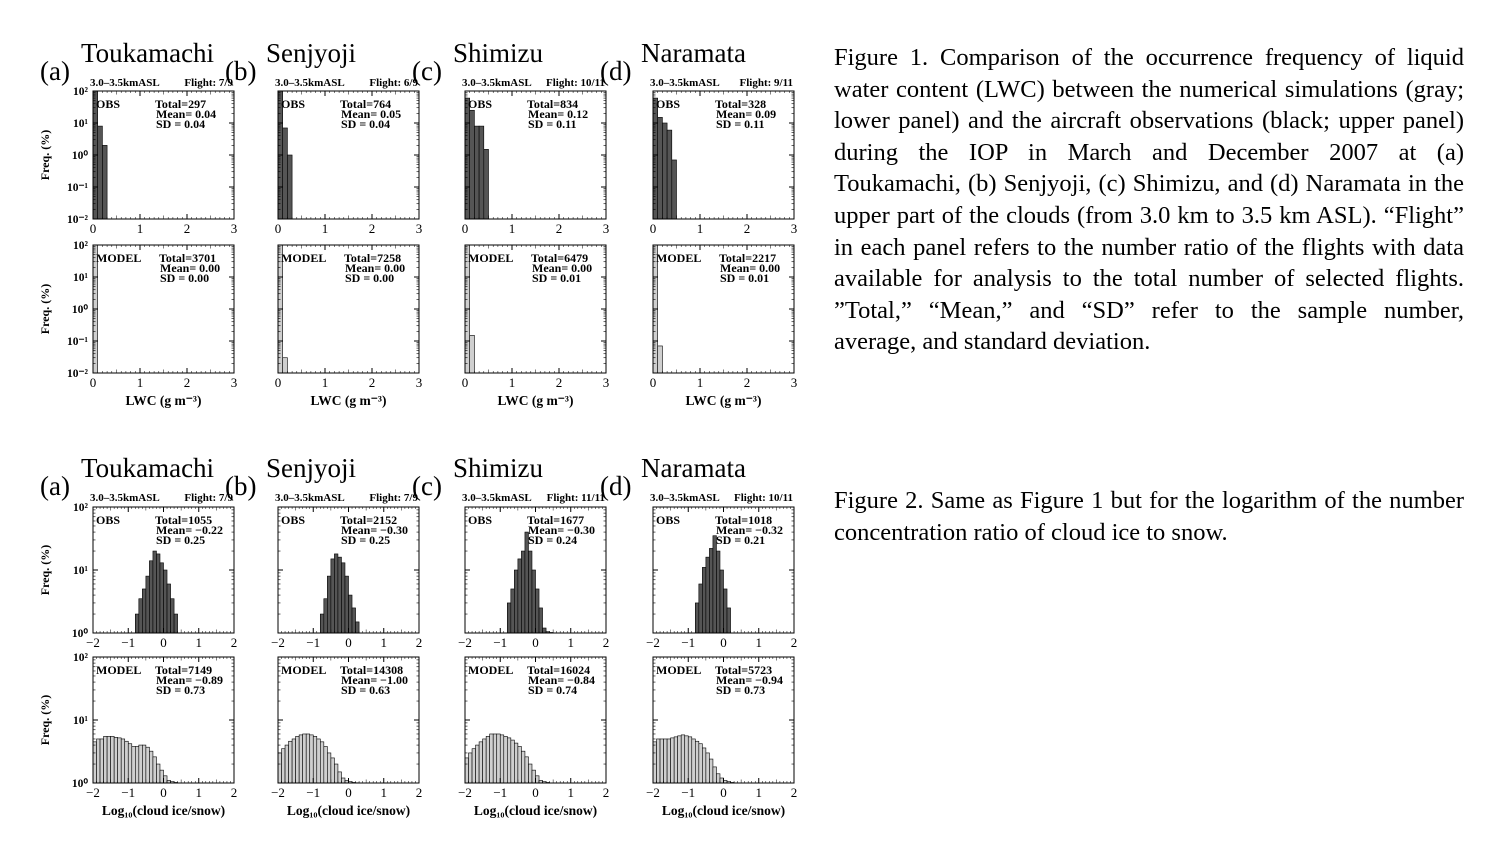  Describe the element at coordinates (55, 71) in the screenshot. I see `panel-letter: (a)` at that location.